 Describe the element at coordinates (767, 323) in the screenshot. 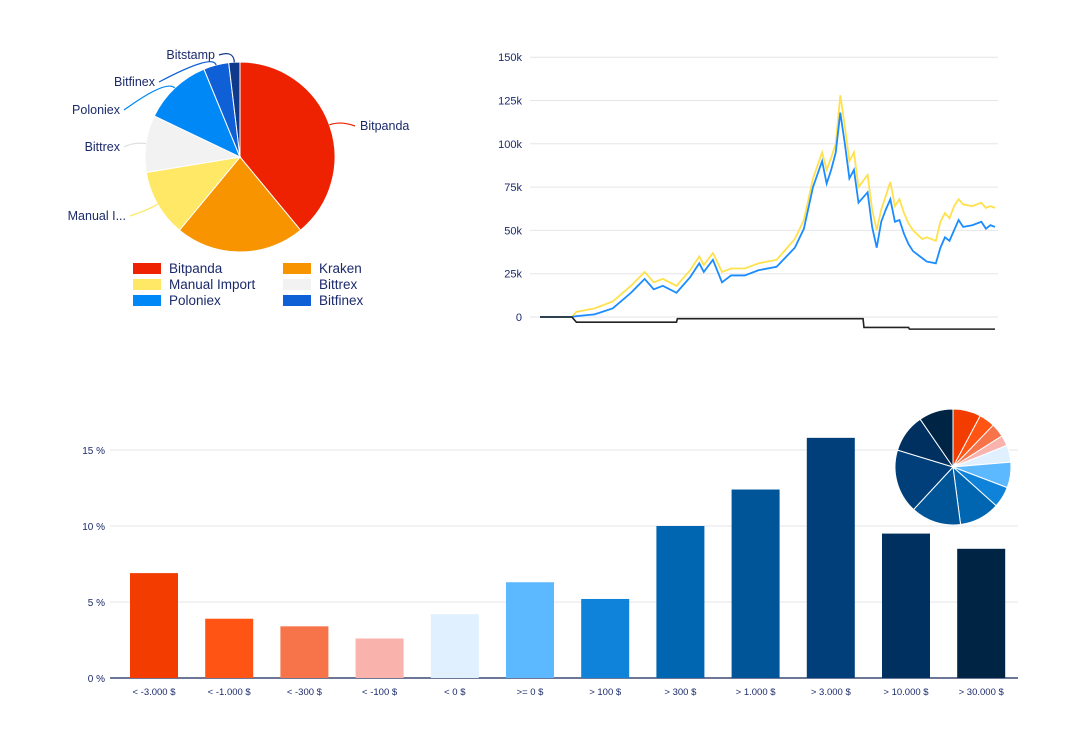

I see `series-line-black` at that location.